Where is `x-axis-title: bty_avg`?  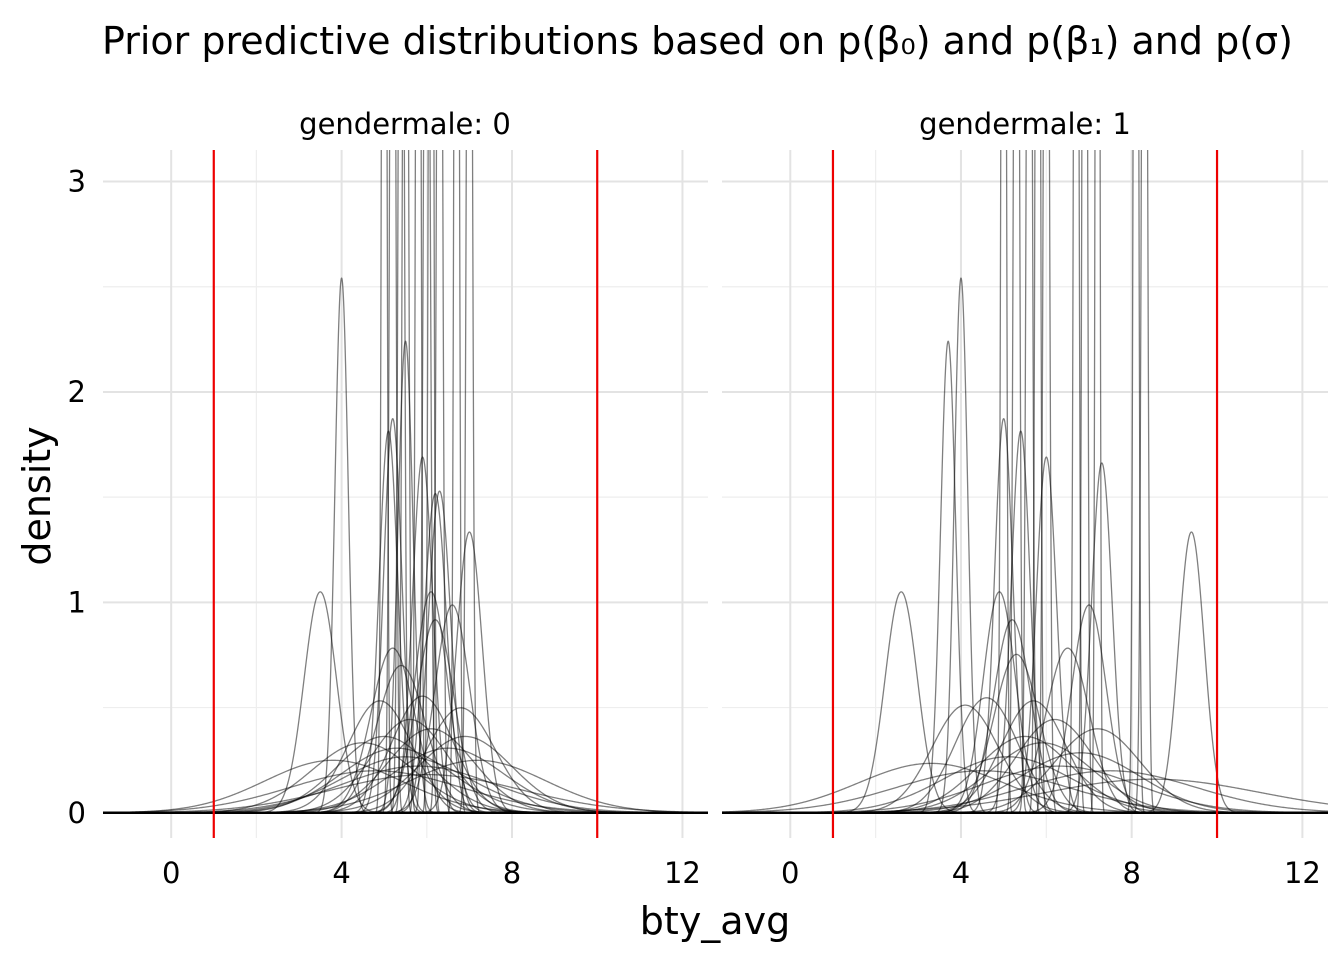
x-axis-title: bty_avg is located at coordinates (715, 921).